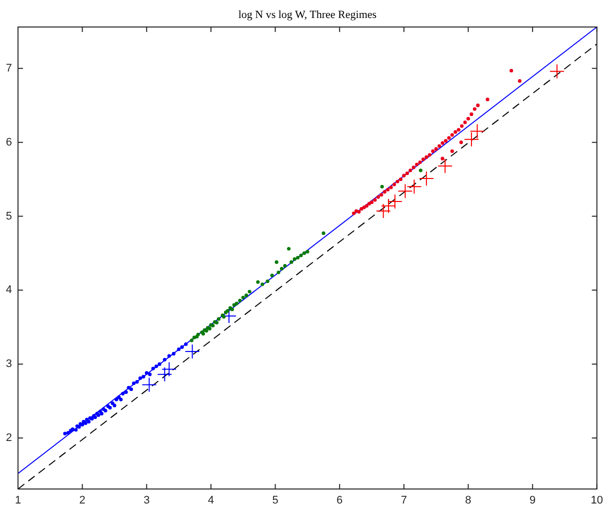  Describe the element at coordinates (533, 500) in the screenshot. I see `x-tick-label: 9` at that location.